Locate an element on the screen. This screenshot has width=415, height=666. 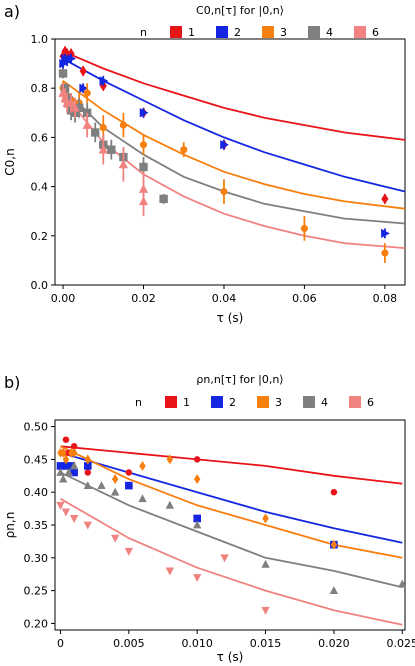
x-tick-label: 0 is located at coordinates (60, 643).